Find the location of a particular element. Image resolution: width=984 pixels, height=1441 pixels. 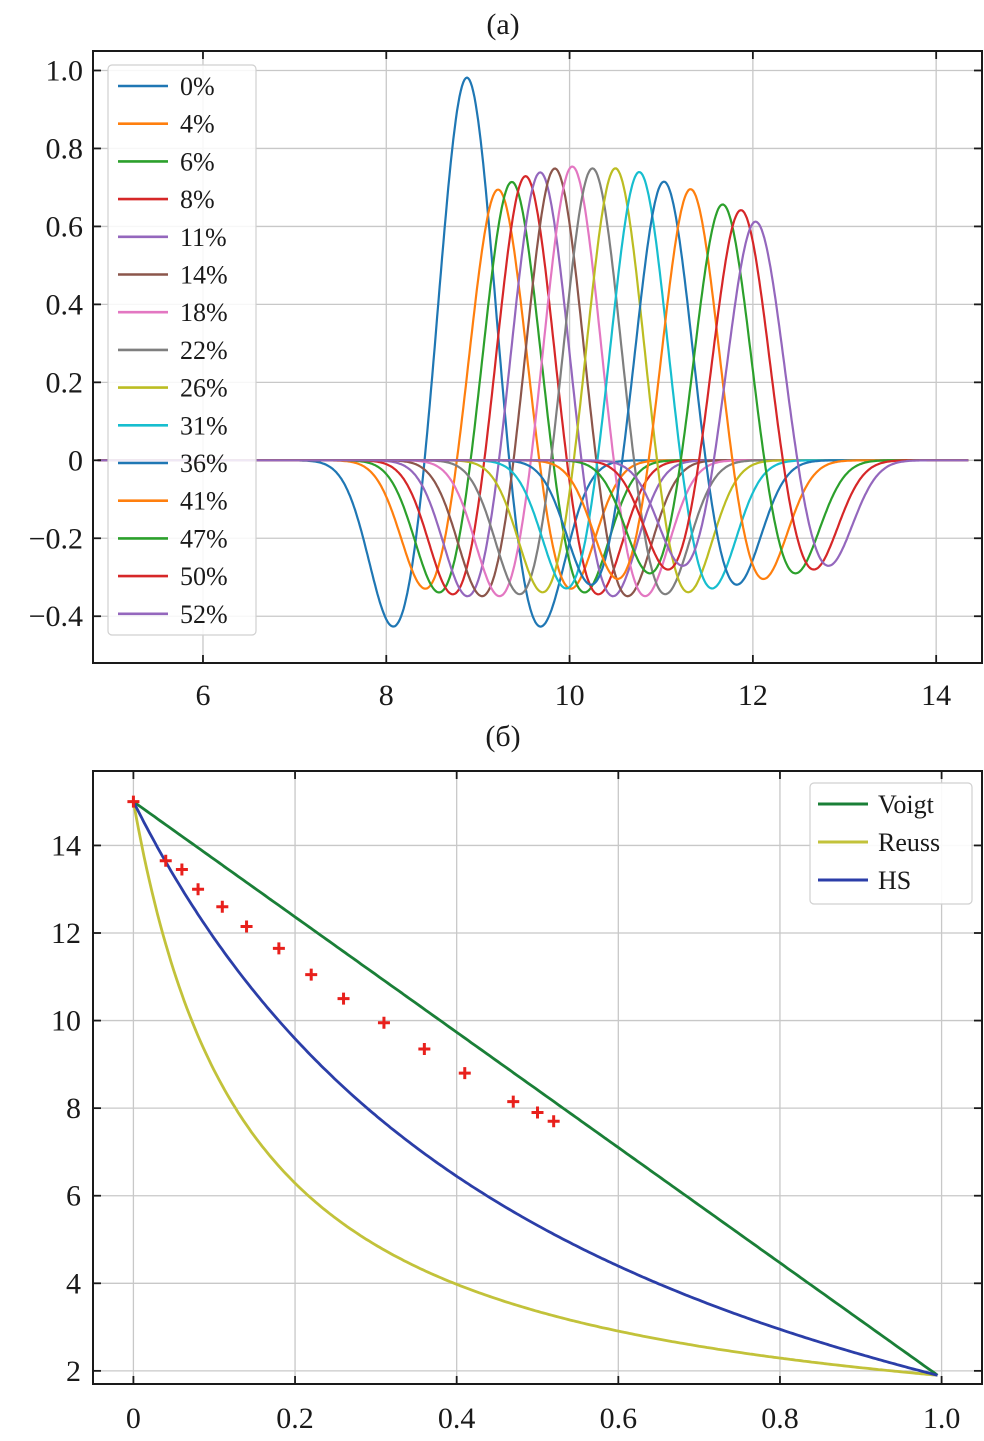

x-tick-label-a: 6 is located at coordinates (202, 695).